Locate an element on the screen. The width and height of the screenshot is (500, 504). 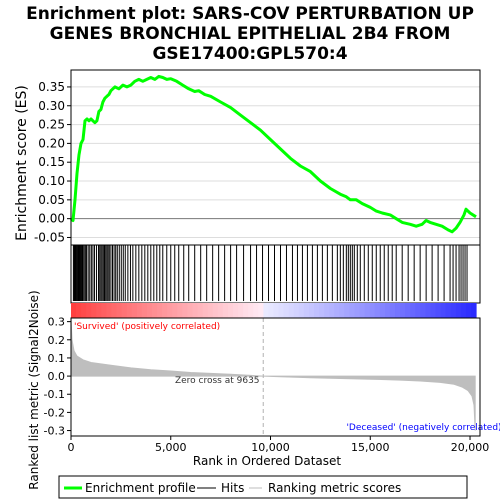
x-axis-label: Rank in Ordered Dataset is located at coordinates (267, 461).